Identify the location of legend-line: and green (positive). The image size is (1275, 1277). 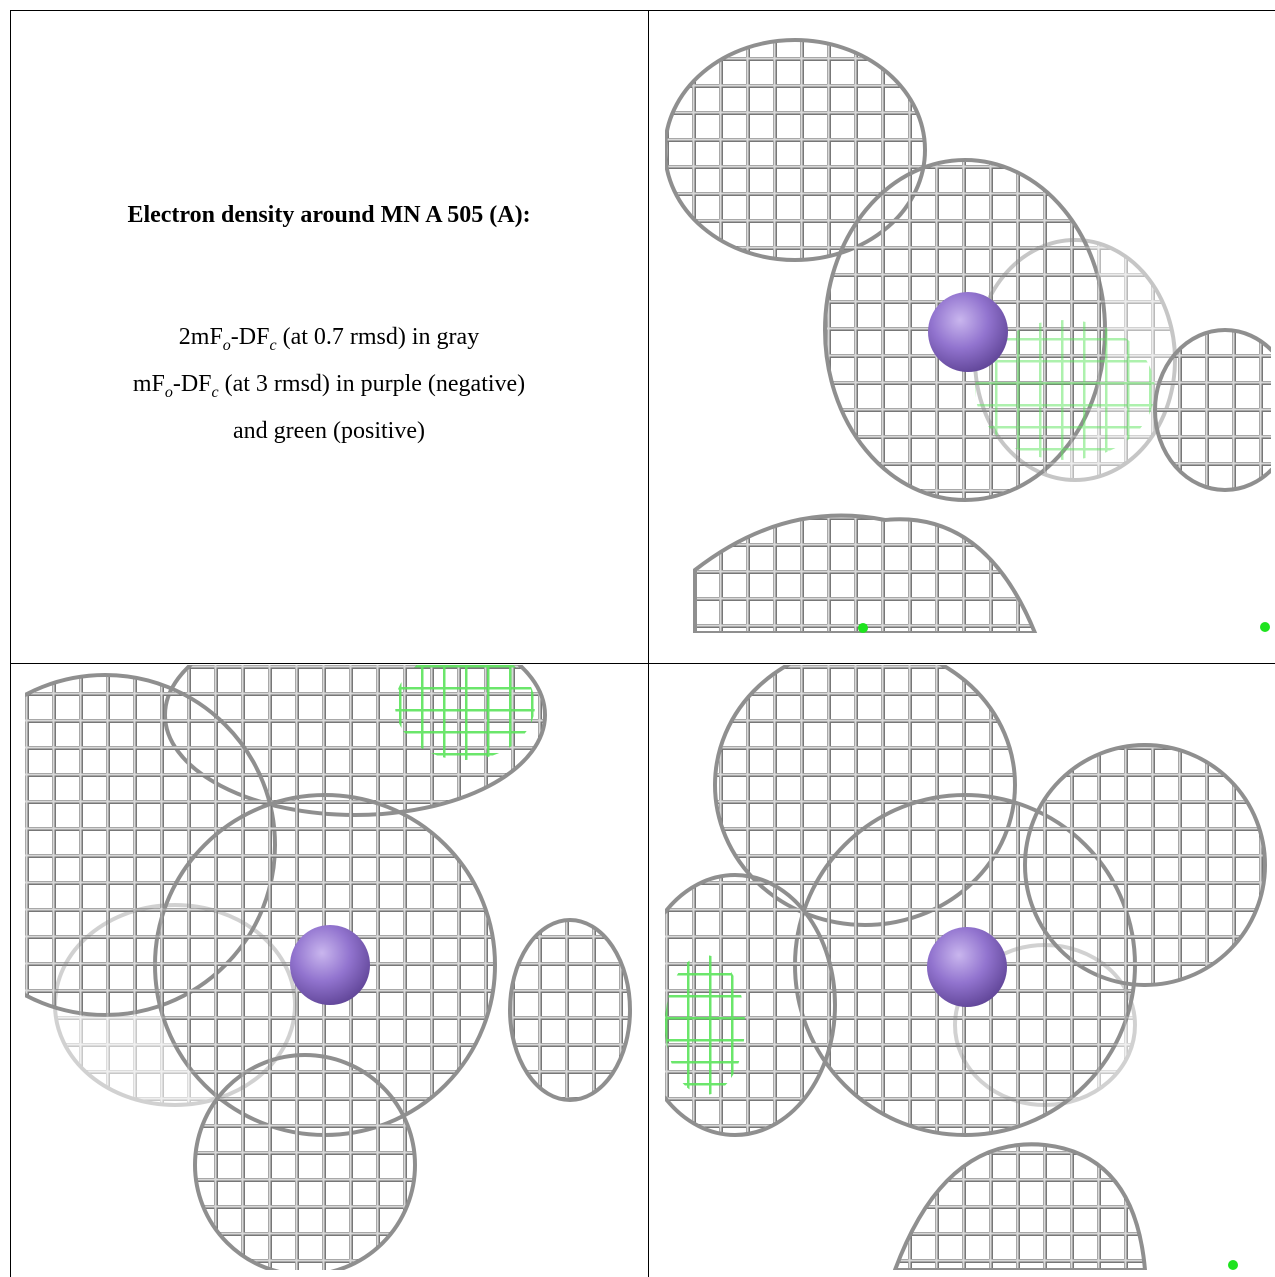
(329, 431).